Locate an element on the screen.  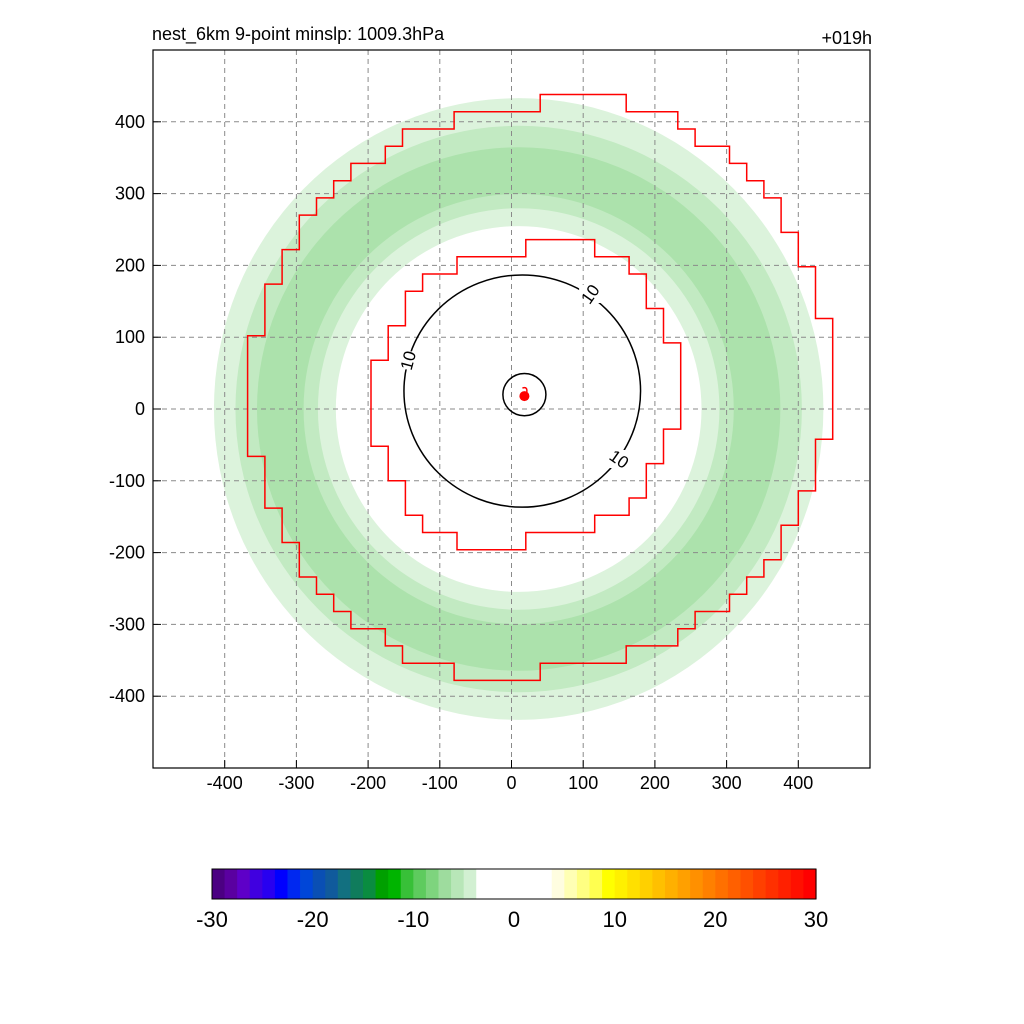
colorbar-tick-label: 20 is located at coordinates (715, 919).